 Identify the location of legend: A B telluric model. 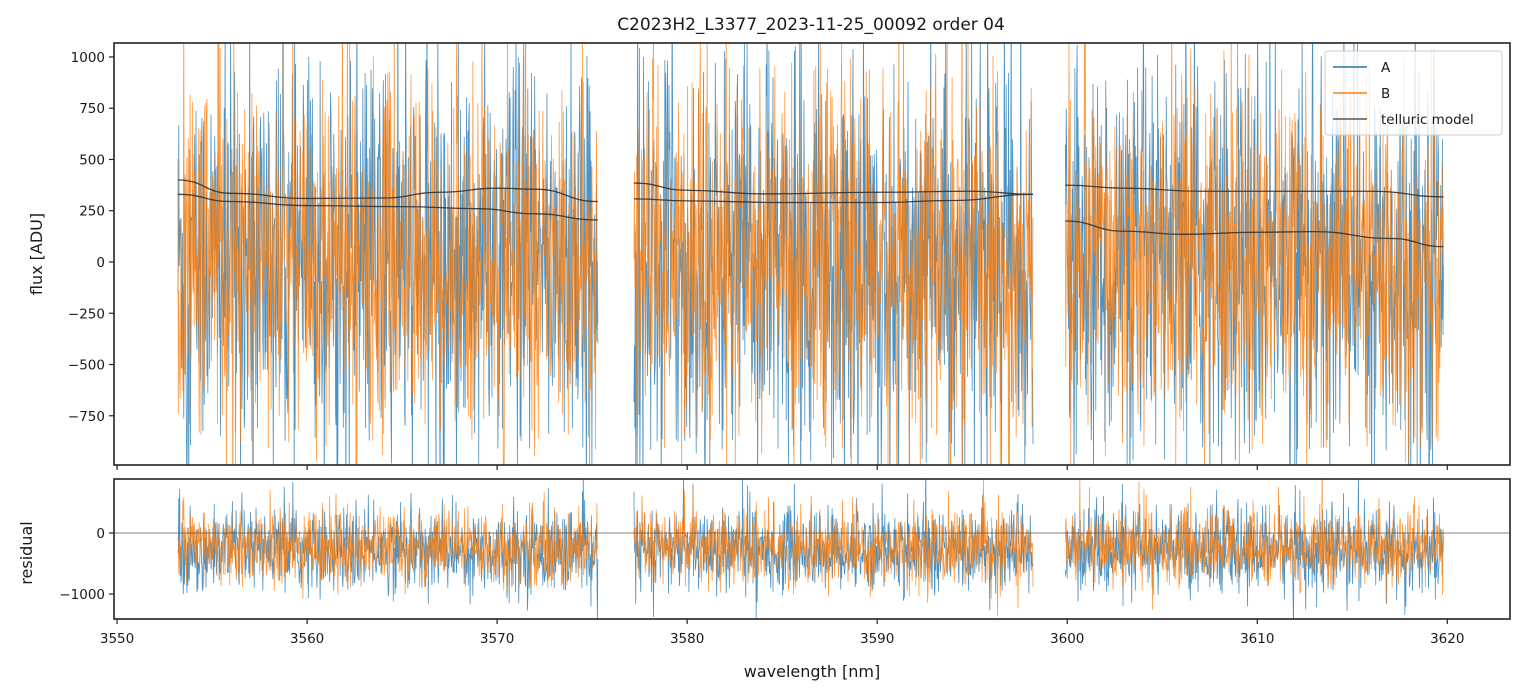
(1413, 93).